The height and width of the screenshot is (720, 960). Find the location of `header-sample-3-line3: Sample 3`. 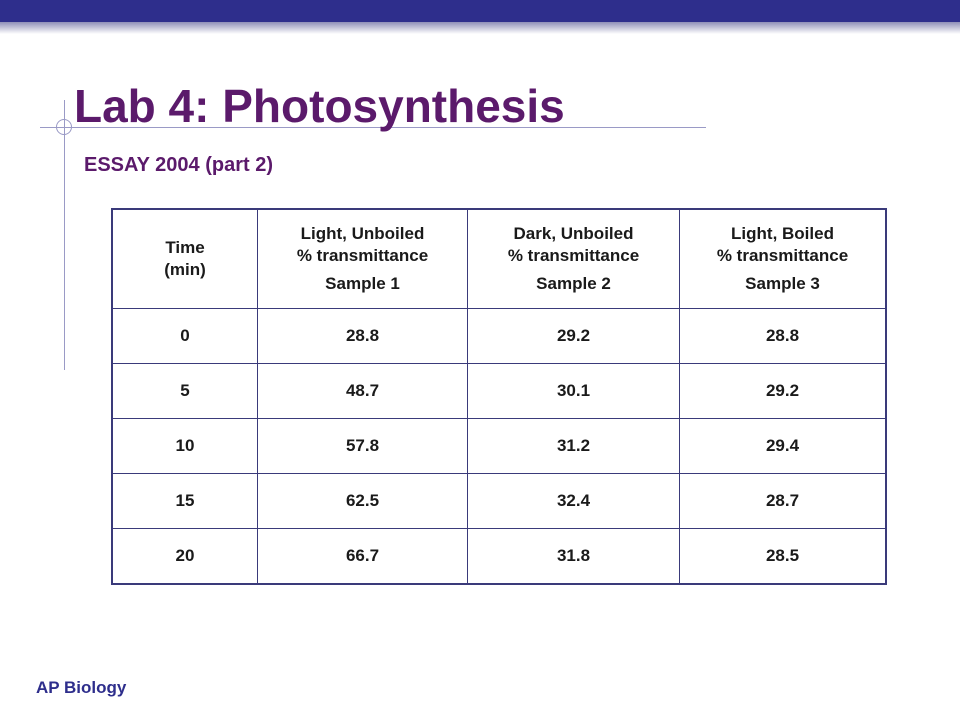

header-sample-3-line3: Sample 3 is located at coordinates (782, 283).